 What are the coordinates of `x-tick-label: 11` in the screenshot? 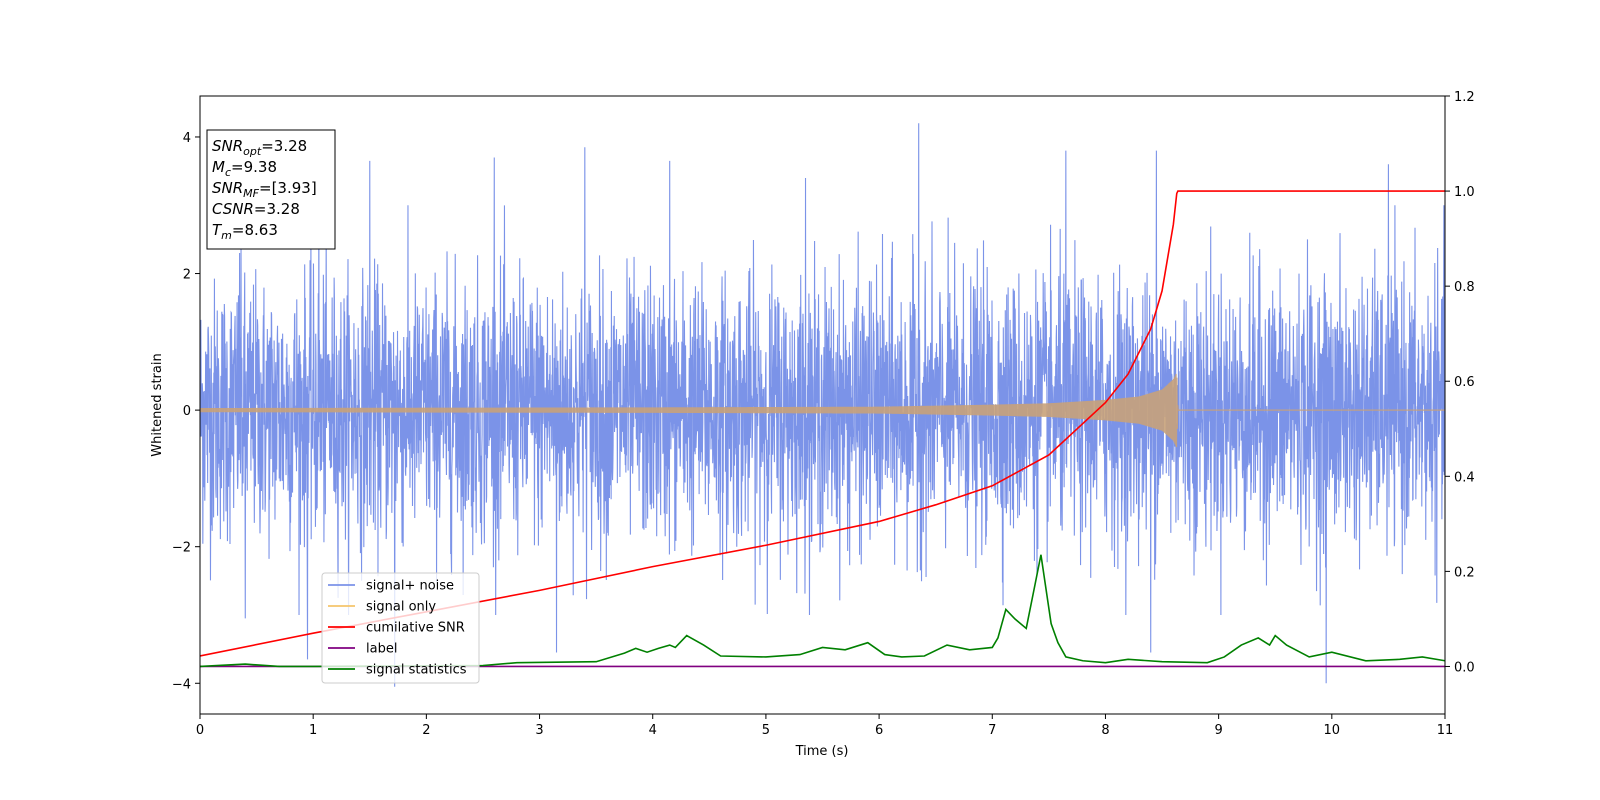 It's located at (1445, 730).